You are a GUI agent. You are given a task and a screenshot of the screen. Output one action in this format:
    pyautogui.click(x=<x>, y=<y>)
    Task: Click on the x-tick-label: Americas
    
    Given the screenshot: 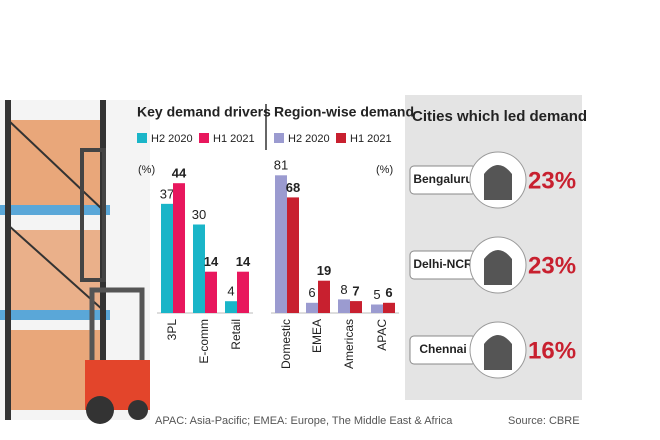 What is the action you would take?
    pyautogui.click(x=349, y=344)
    